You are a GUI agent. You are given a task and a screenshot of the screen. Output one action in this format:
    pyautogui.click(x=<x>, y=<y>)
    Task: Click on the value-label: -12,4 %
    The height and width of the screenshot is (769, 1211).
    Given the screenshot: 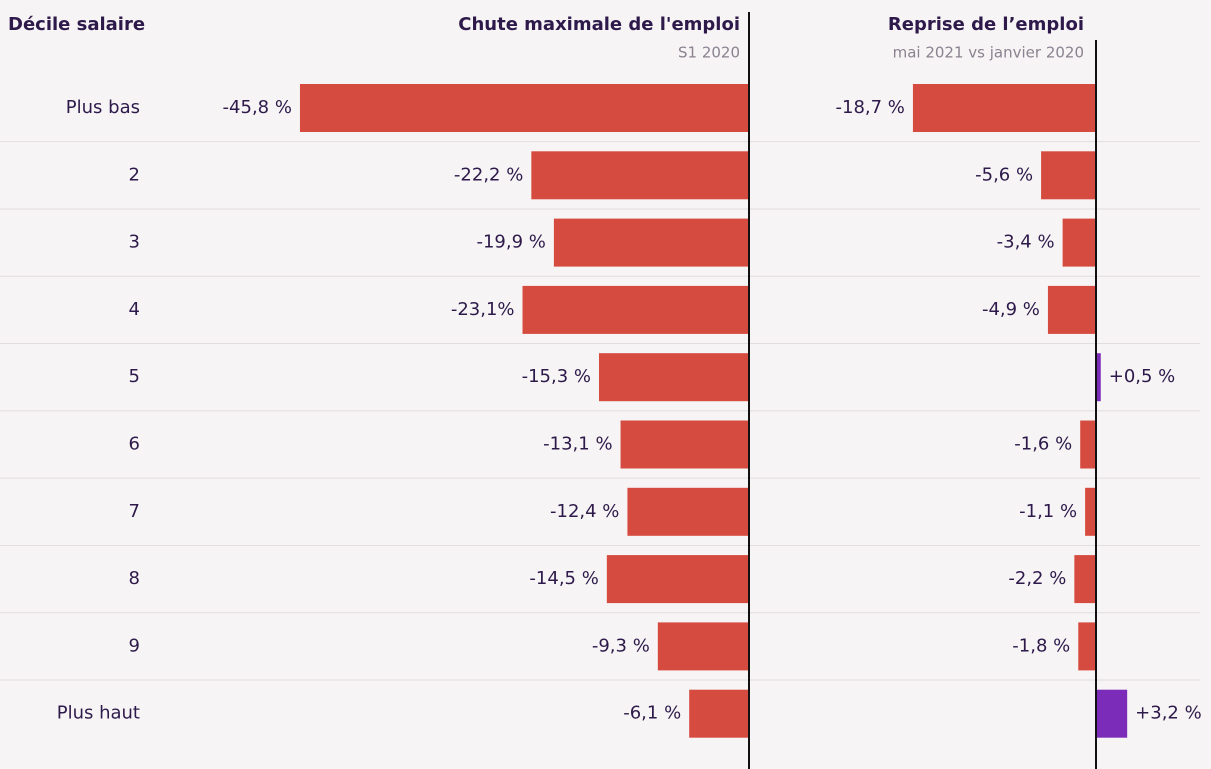 What is the action you would take?
    pyautogui.click(x=584, y=511)
    